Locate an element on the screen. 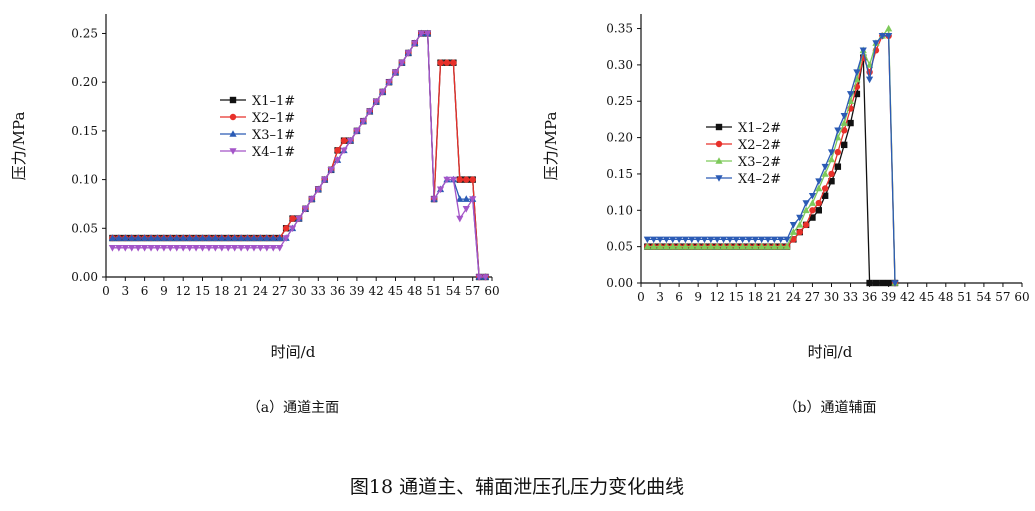 The image size is (1035, 511). y-tick-label: 0.15 is located at coordinates (619, 174).